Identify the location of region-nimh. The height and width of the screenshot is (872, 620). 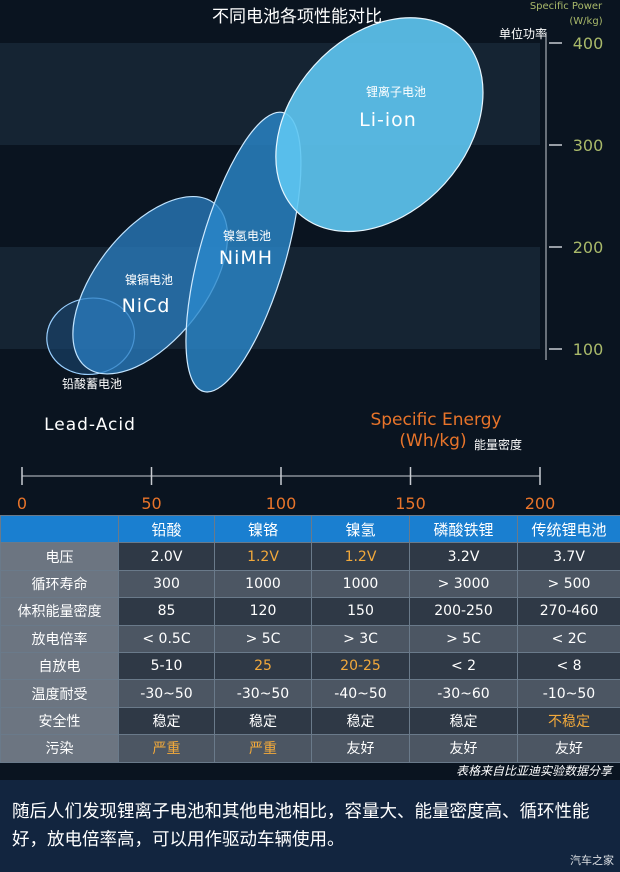
(243, 252).